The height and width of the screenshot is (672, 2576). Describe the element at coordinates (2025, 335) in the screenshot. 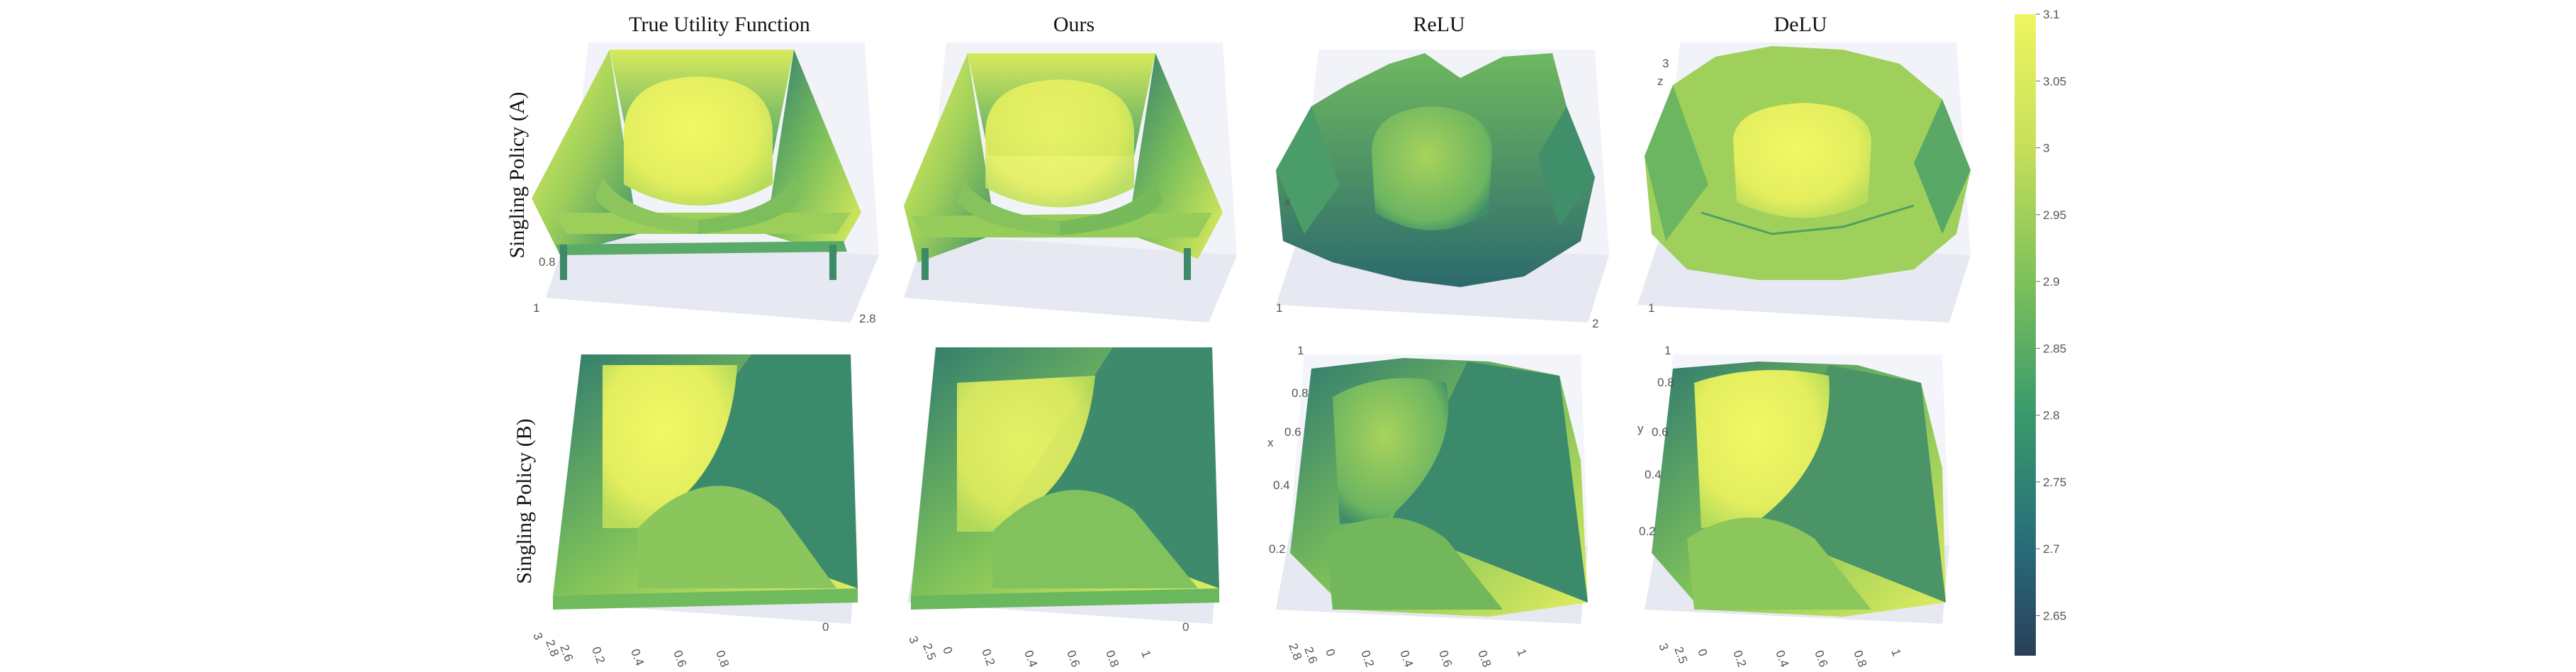

I see `colorbar-gradient` at that location.